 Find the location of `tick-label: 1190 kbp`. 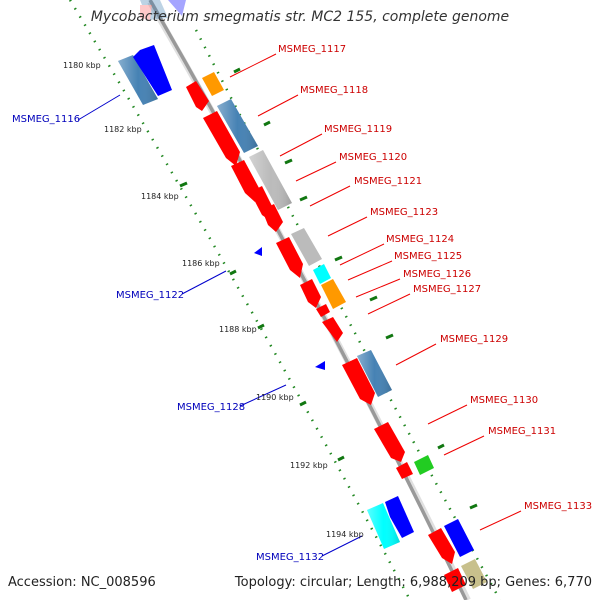

tick-label: 1190 kbp is located at coordinates (275, 397).